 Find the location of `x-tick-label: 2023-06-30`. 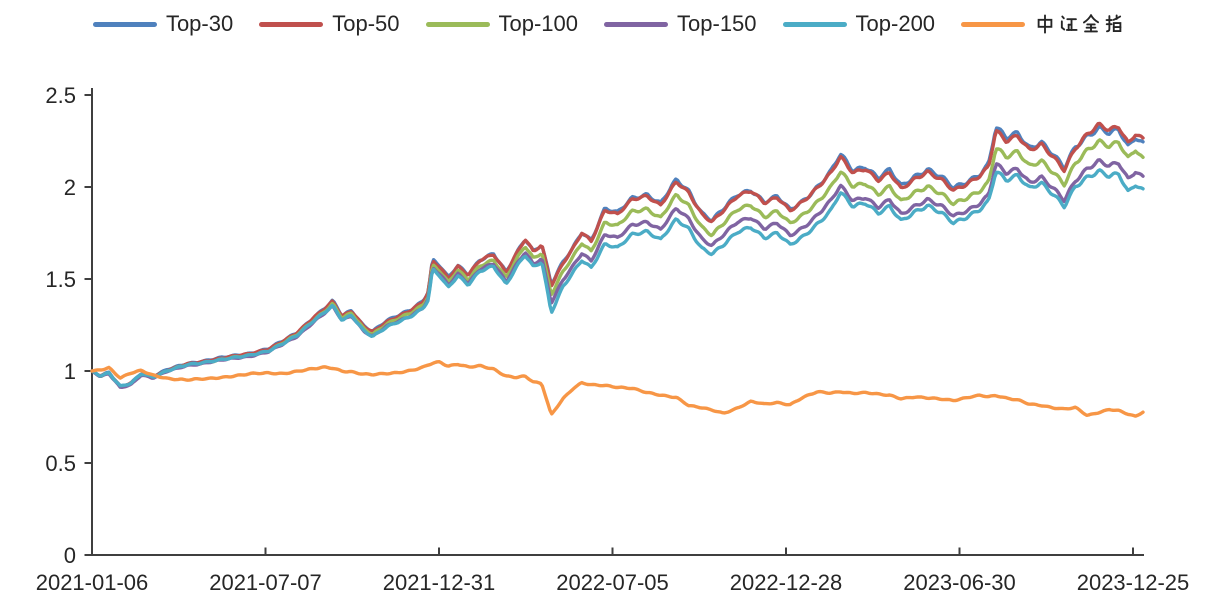

x-tick-label: 2023-06-30 is located at coordinates (959, 582).